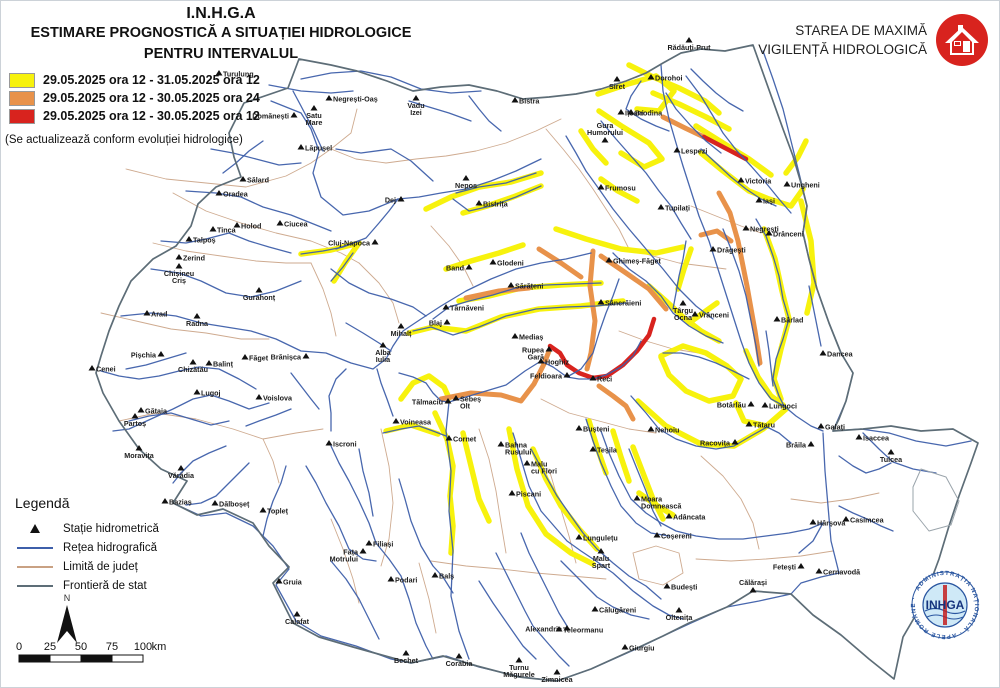 This screenshot has height=688, width=1000. Describe the element at coordinates (677, 208) in the screenshot. I see `station-label: Tupilați` at that location.